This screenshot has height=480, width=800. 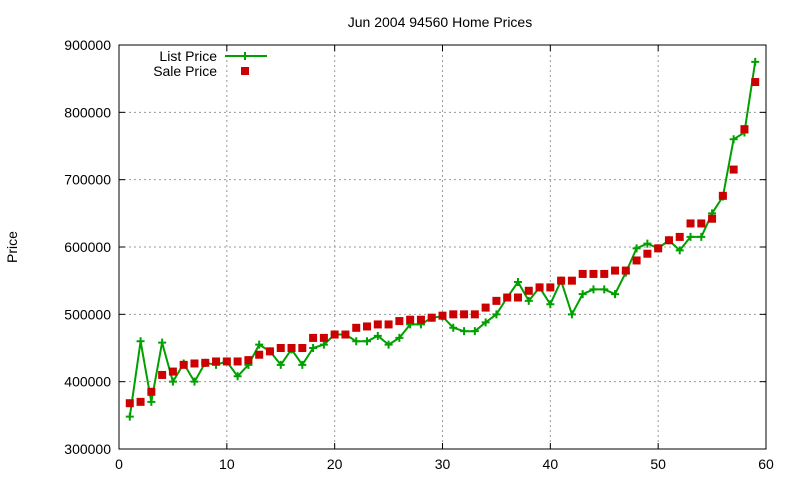 What do you see at coordinates (188, 56) in the screenshot?
I see `legend-label-list-price: List Price` at bounding box center [188, 56].